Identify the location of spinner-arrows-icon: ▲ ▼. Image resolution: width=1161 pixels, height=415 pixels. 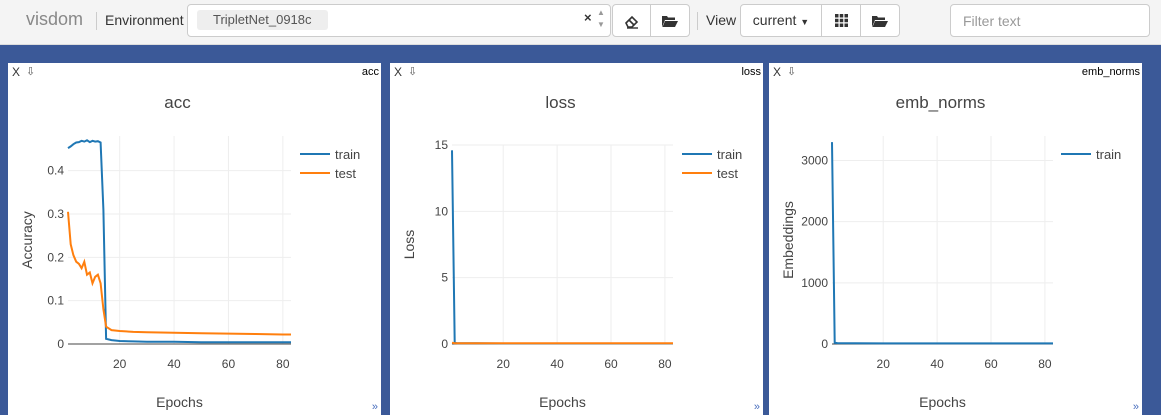
(601, 18).